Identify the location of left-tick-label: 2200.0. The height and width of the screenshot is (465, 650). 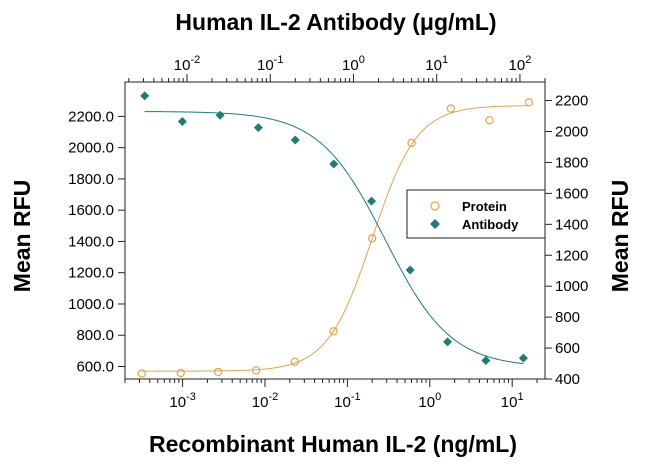
(91, 116).